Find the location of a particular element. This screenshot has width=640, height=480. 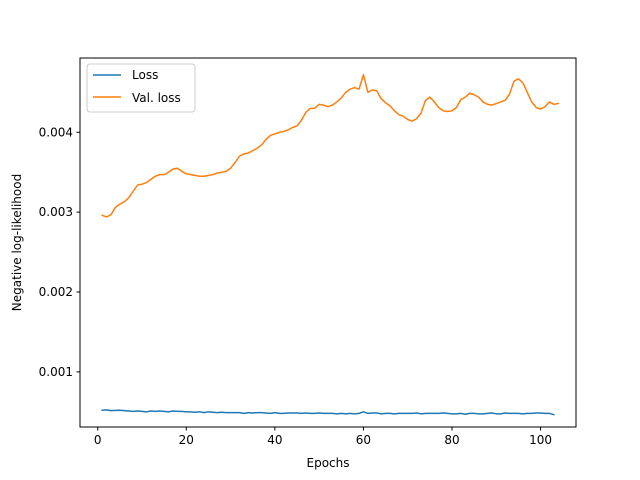

y-tick-label: 0.001 is located at coordinates (56, 372).